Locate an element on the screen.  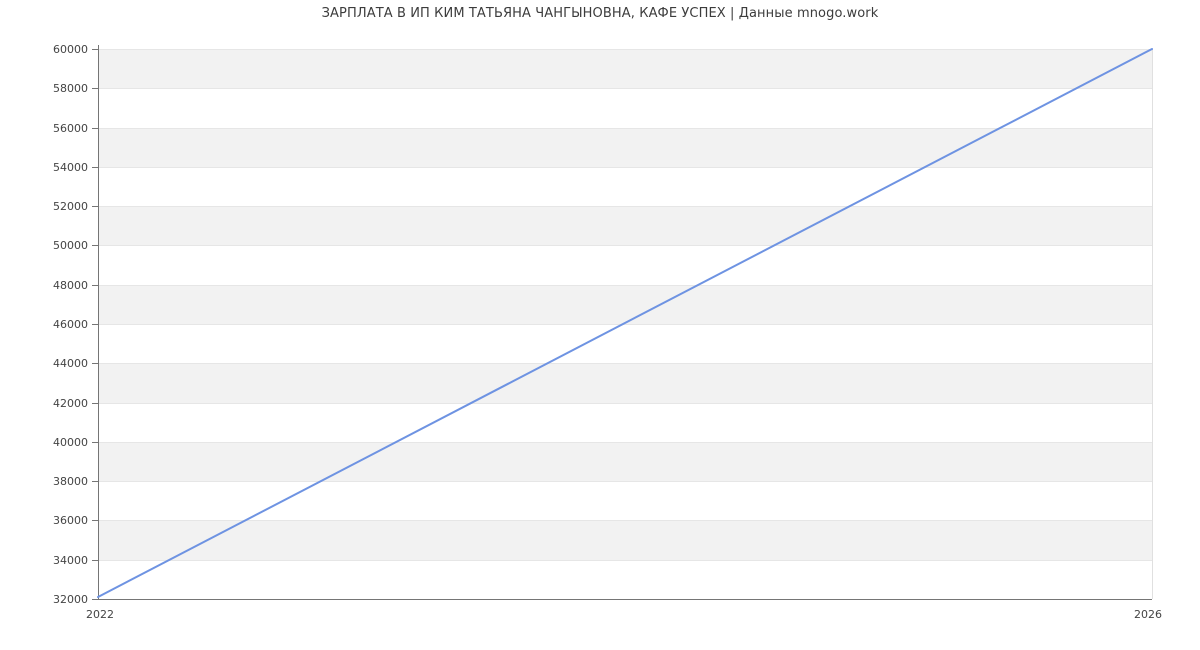
x-tick-label: 2022 is located at coordinates (100, 614).